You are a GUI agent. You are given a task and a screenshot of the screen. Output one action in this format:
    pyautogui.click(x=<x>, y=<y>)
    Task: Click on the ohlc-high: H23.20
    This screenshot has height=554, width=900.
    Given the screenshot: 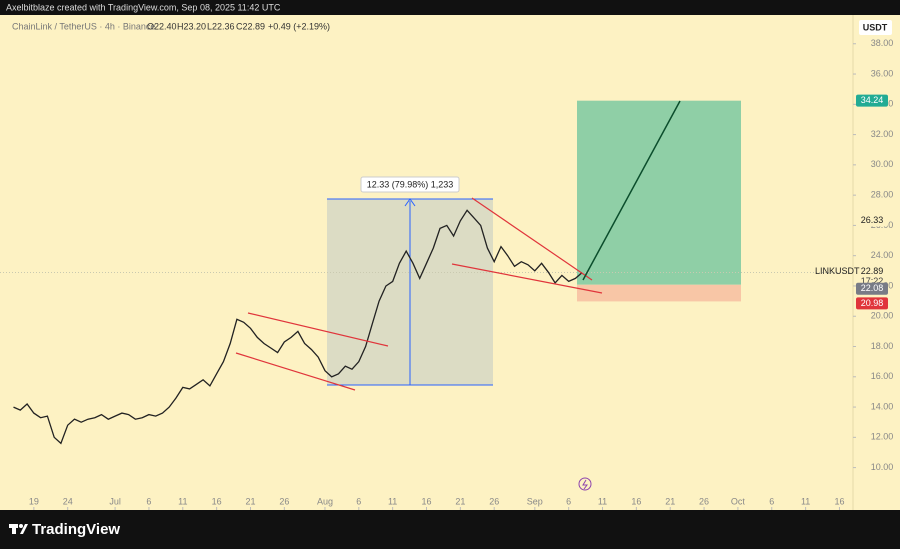 What is the action you would take?
    pyautogui.click(x=191, y=26)
    